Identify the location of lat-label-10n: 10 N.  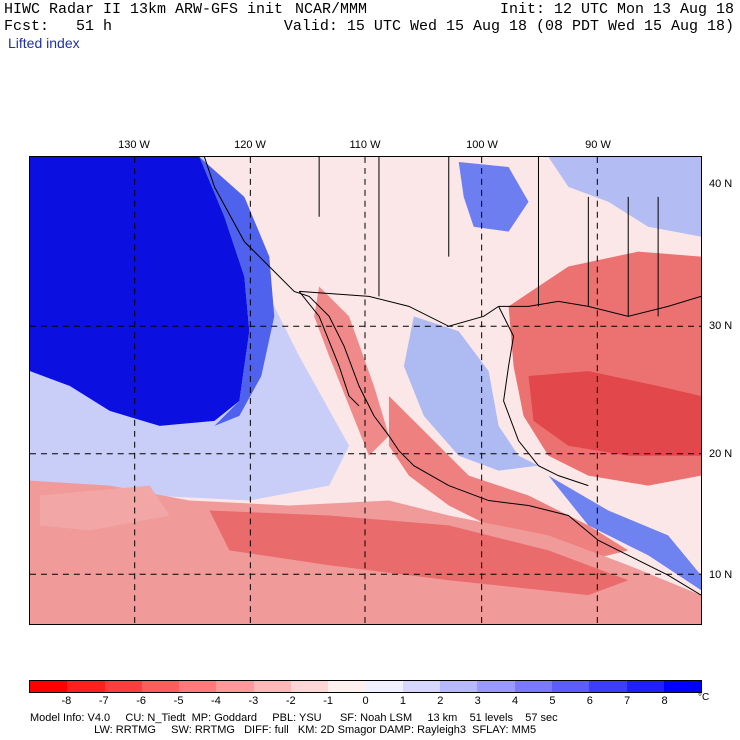
(721, 575).